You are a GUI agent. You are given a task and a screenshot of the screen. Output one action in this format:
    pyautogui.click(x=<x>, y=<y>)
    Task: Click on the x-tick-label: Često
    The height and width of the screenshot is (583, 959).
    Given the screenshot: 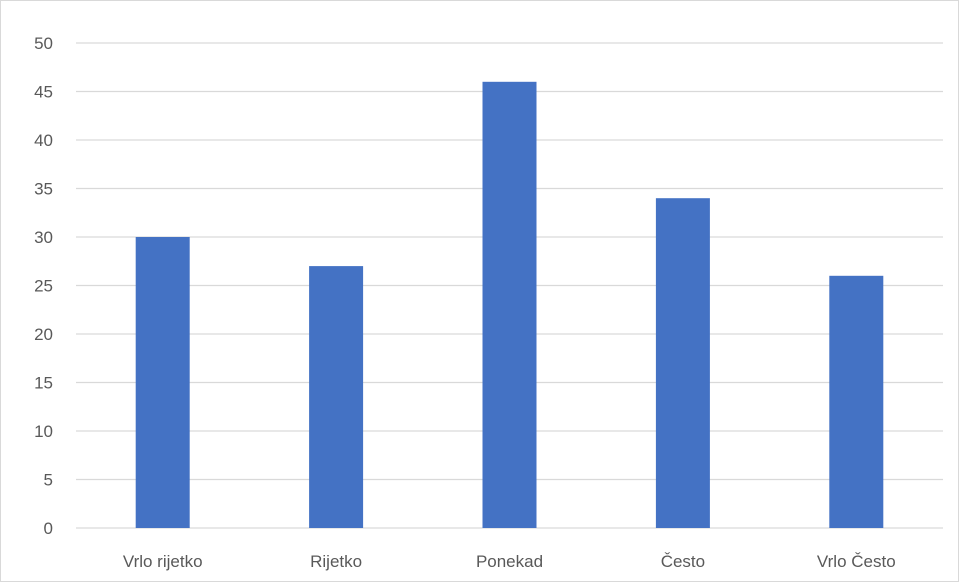 What is the action you would take?
    pyautogui.click(x=683, y=561)
    